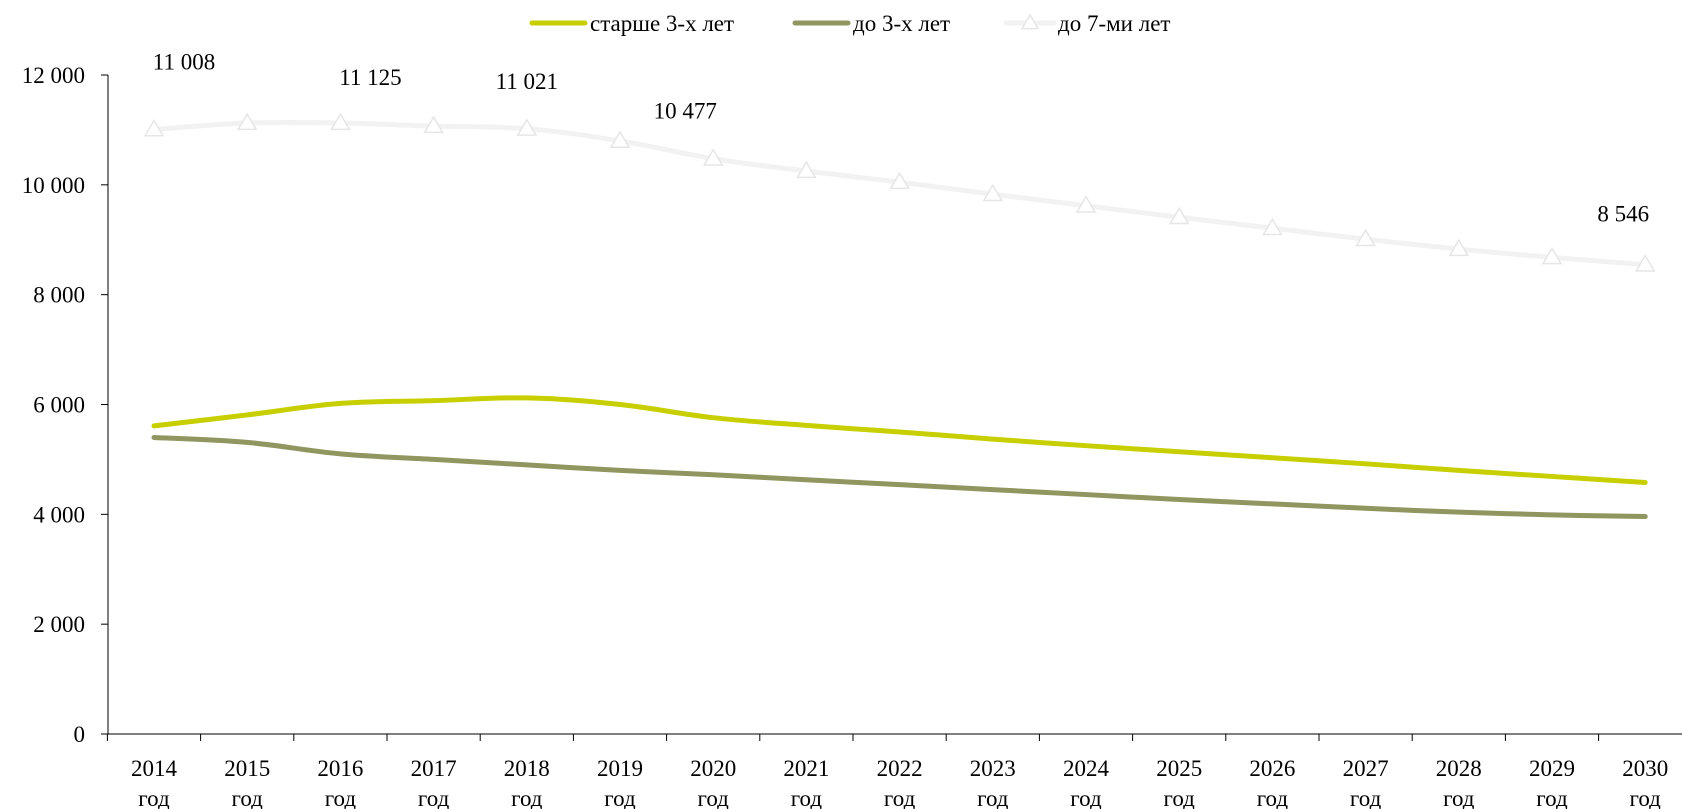  Describe the element at coordinates (620, 768) in the screenshot. I see `x-tick-label: 2019` at that location.